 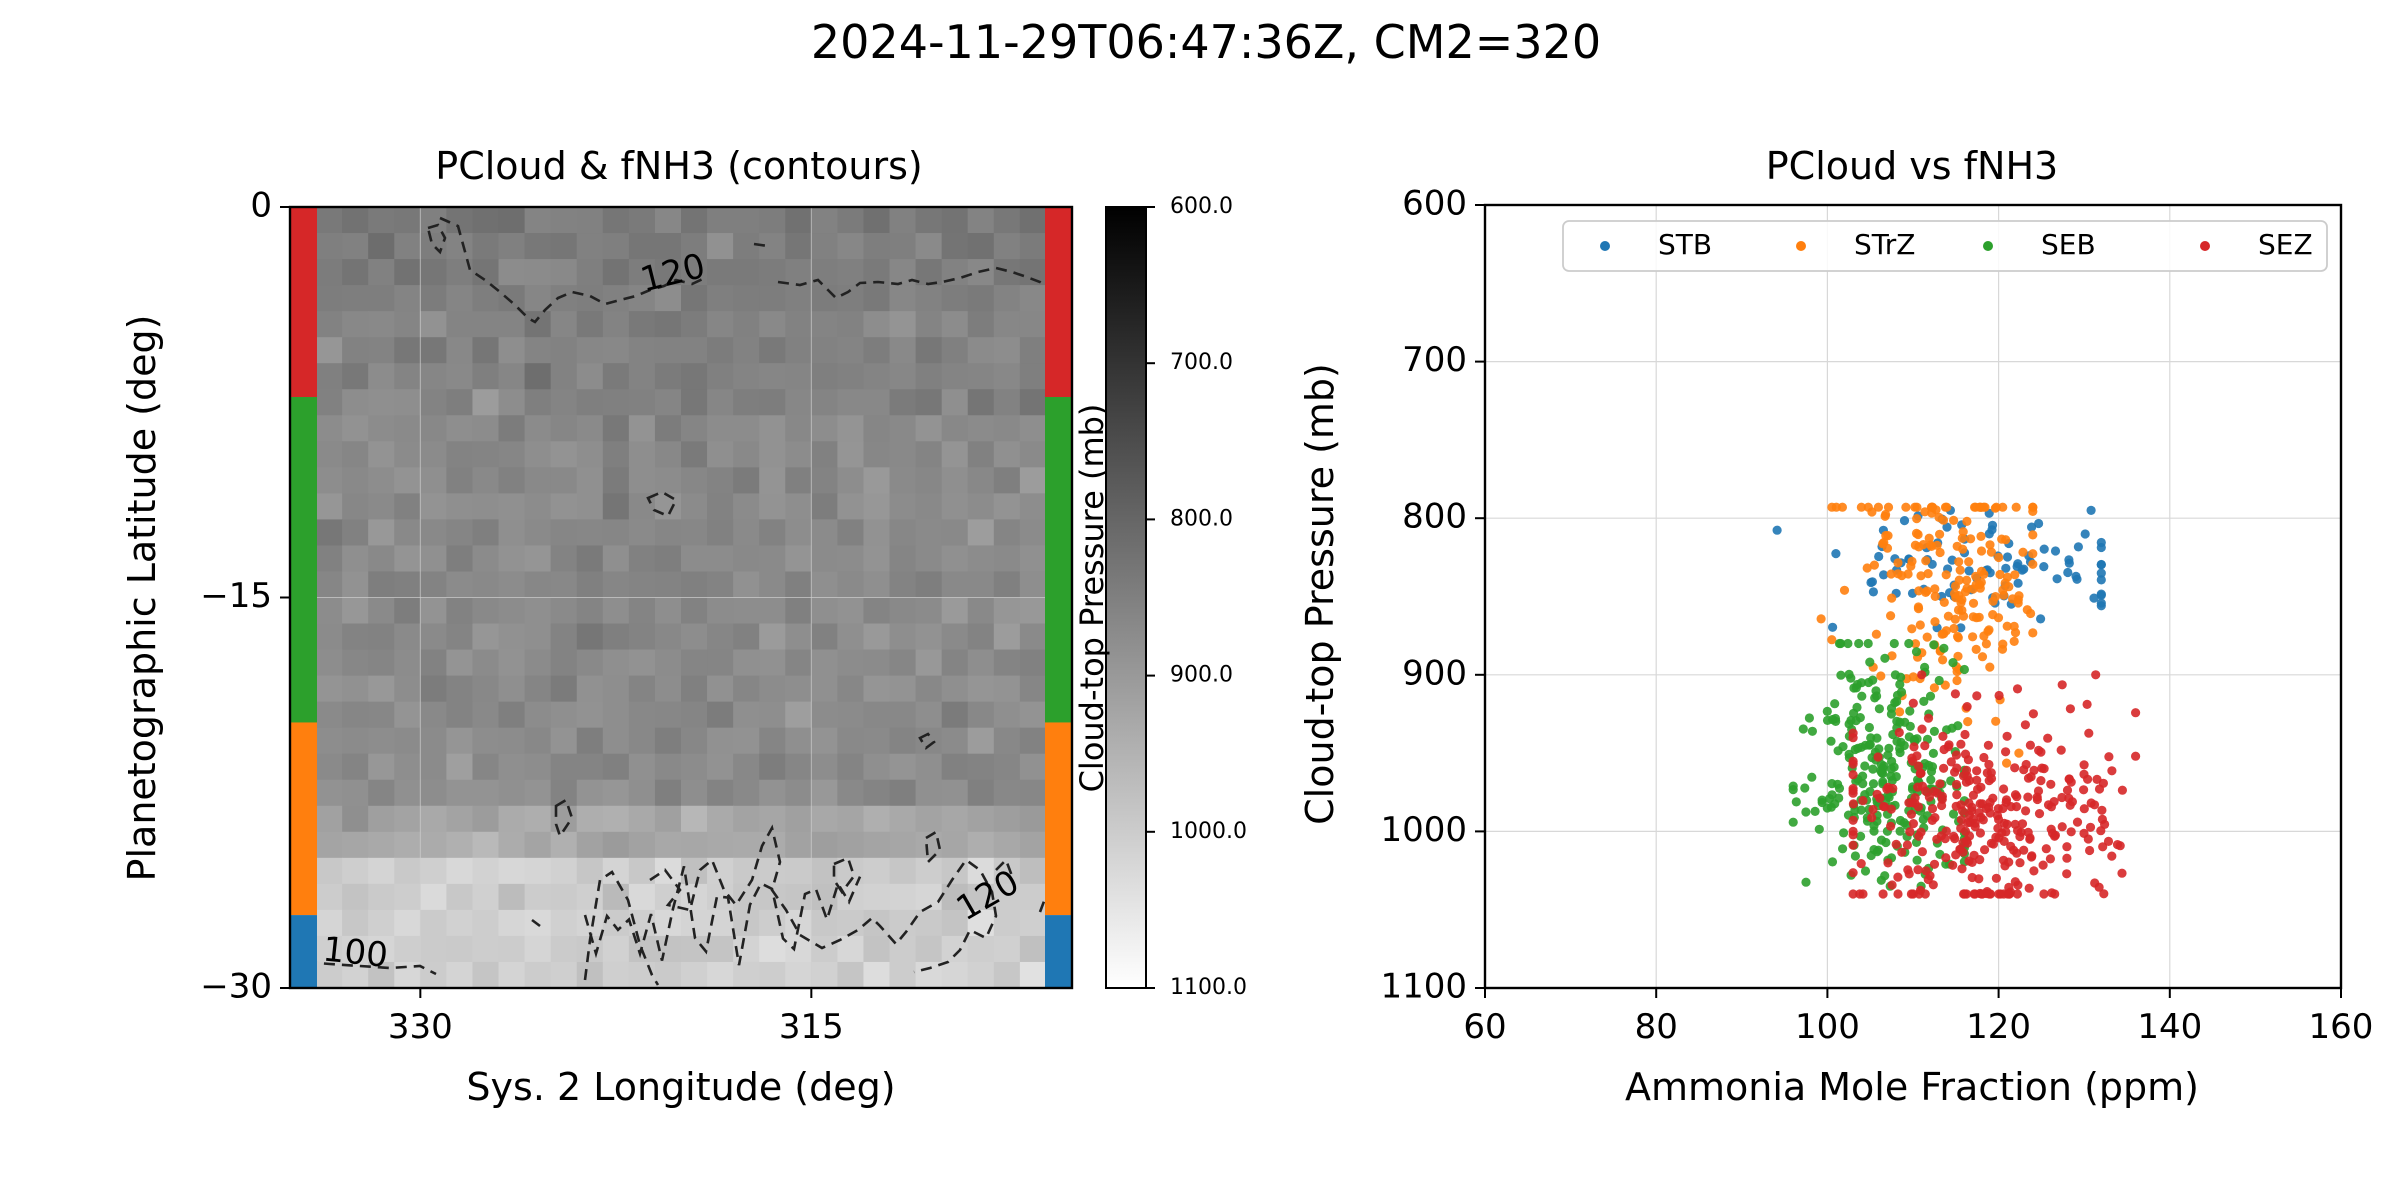 I want to click on scatter-y-tick-label: 1000, so click(x=1423, y=830).